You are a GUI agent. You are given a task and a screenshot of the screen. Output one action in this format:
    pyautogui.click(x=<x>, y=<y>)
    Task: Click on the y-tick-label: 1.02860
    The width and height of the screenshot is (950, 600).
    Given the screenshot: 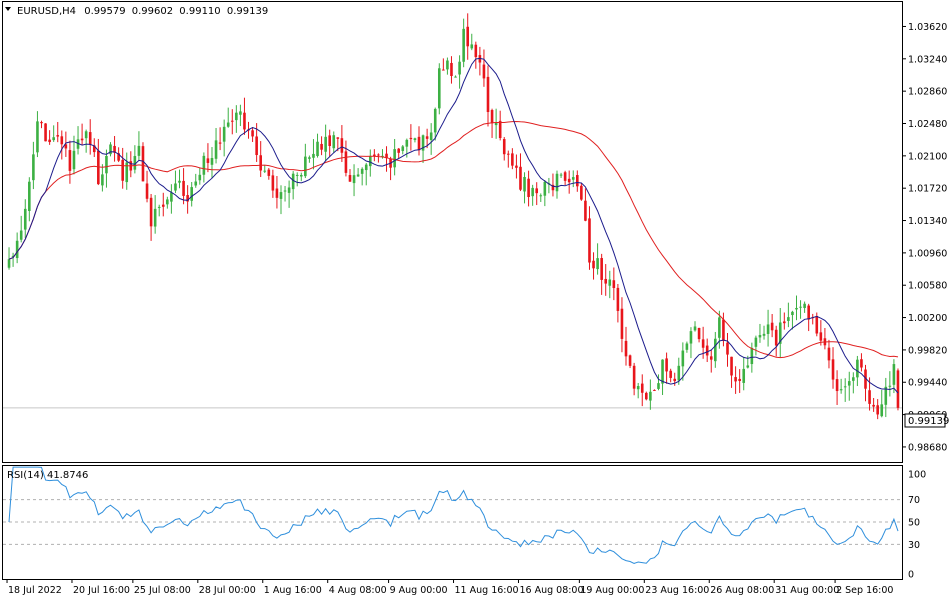 What is the action you would take?
    pyautogui.click(x=927, y=92)
    